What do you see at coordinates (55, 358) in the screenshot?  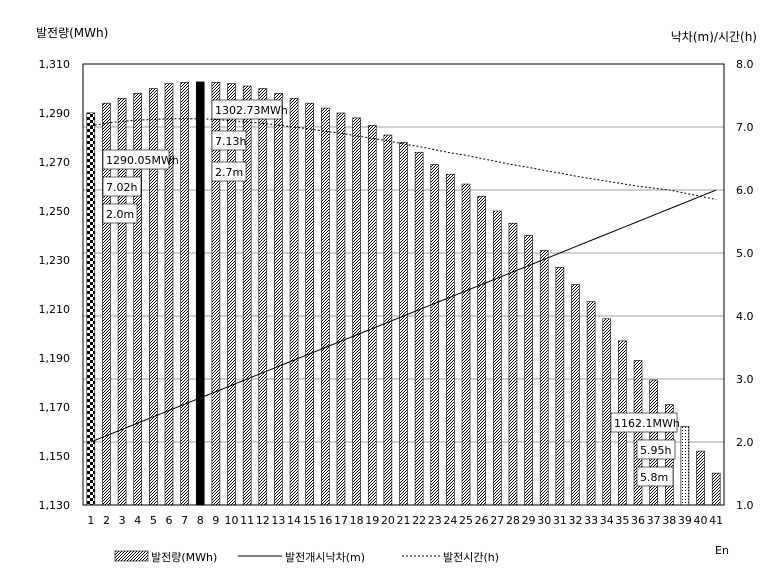 I see `left-tick-label: 1,190` at bounding box center [55, 358].